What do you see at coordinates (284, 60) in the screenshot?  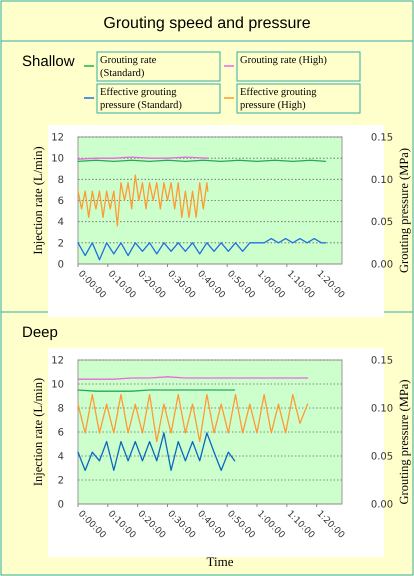 I see `legend-label: Grouting rate (High)` at bounding box center [284, 60].